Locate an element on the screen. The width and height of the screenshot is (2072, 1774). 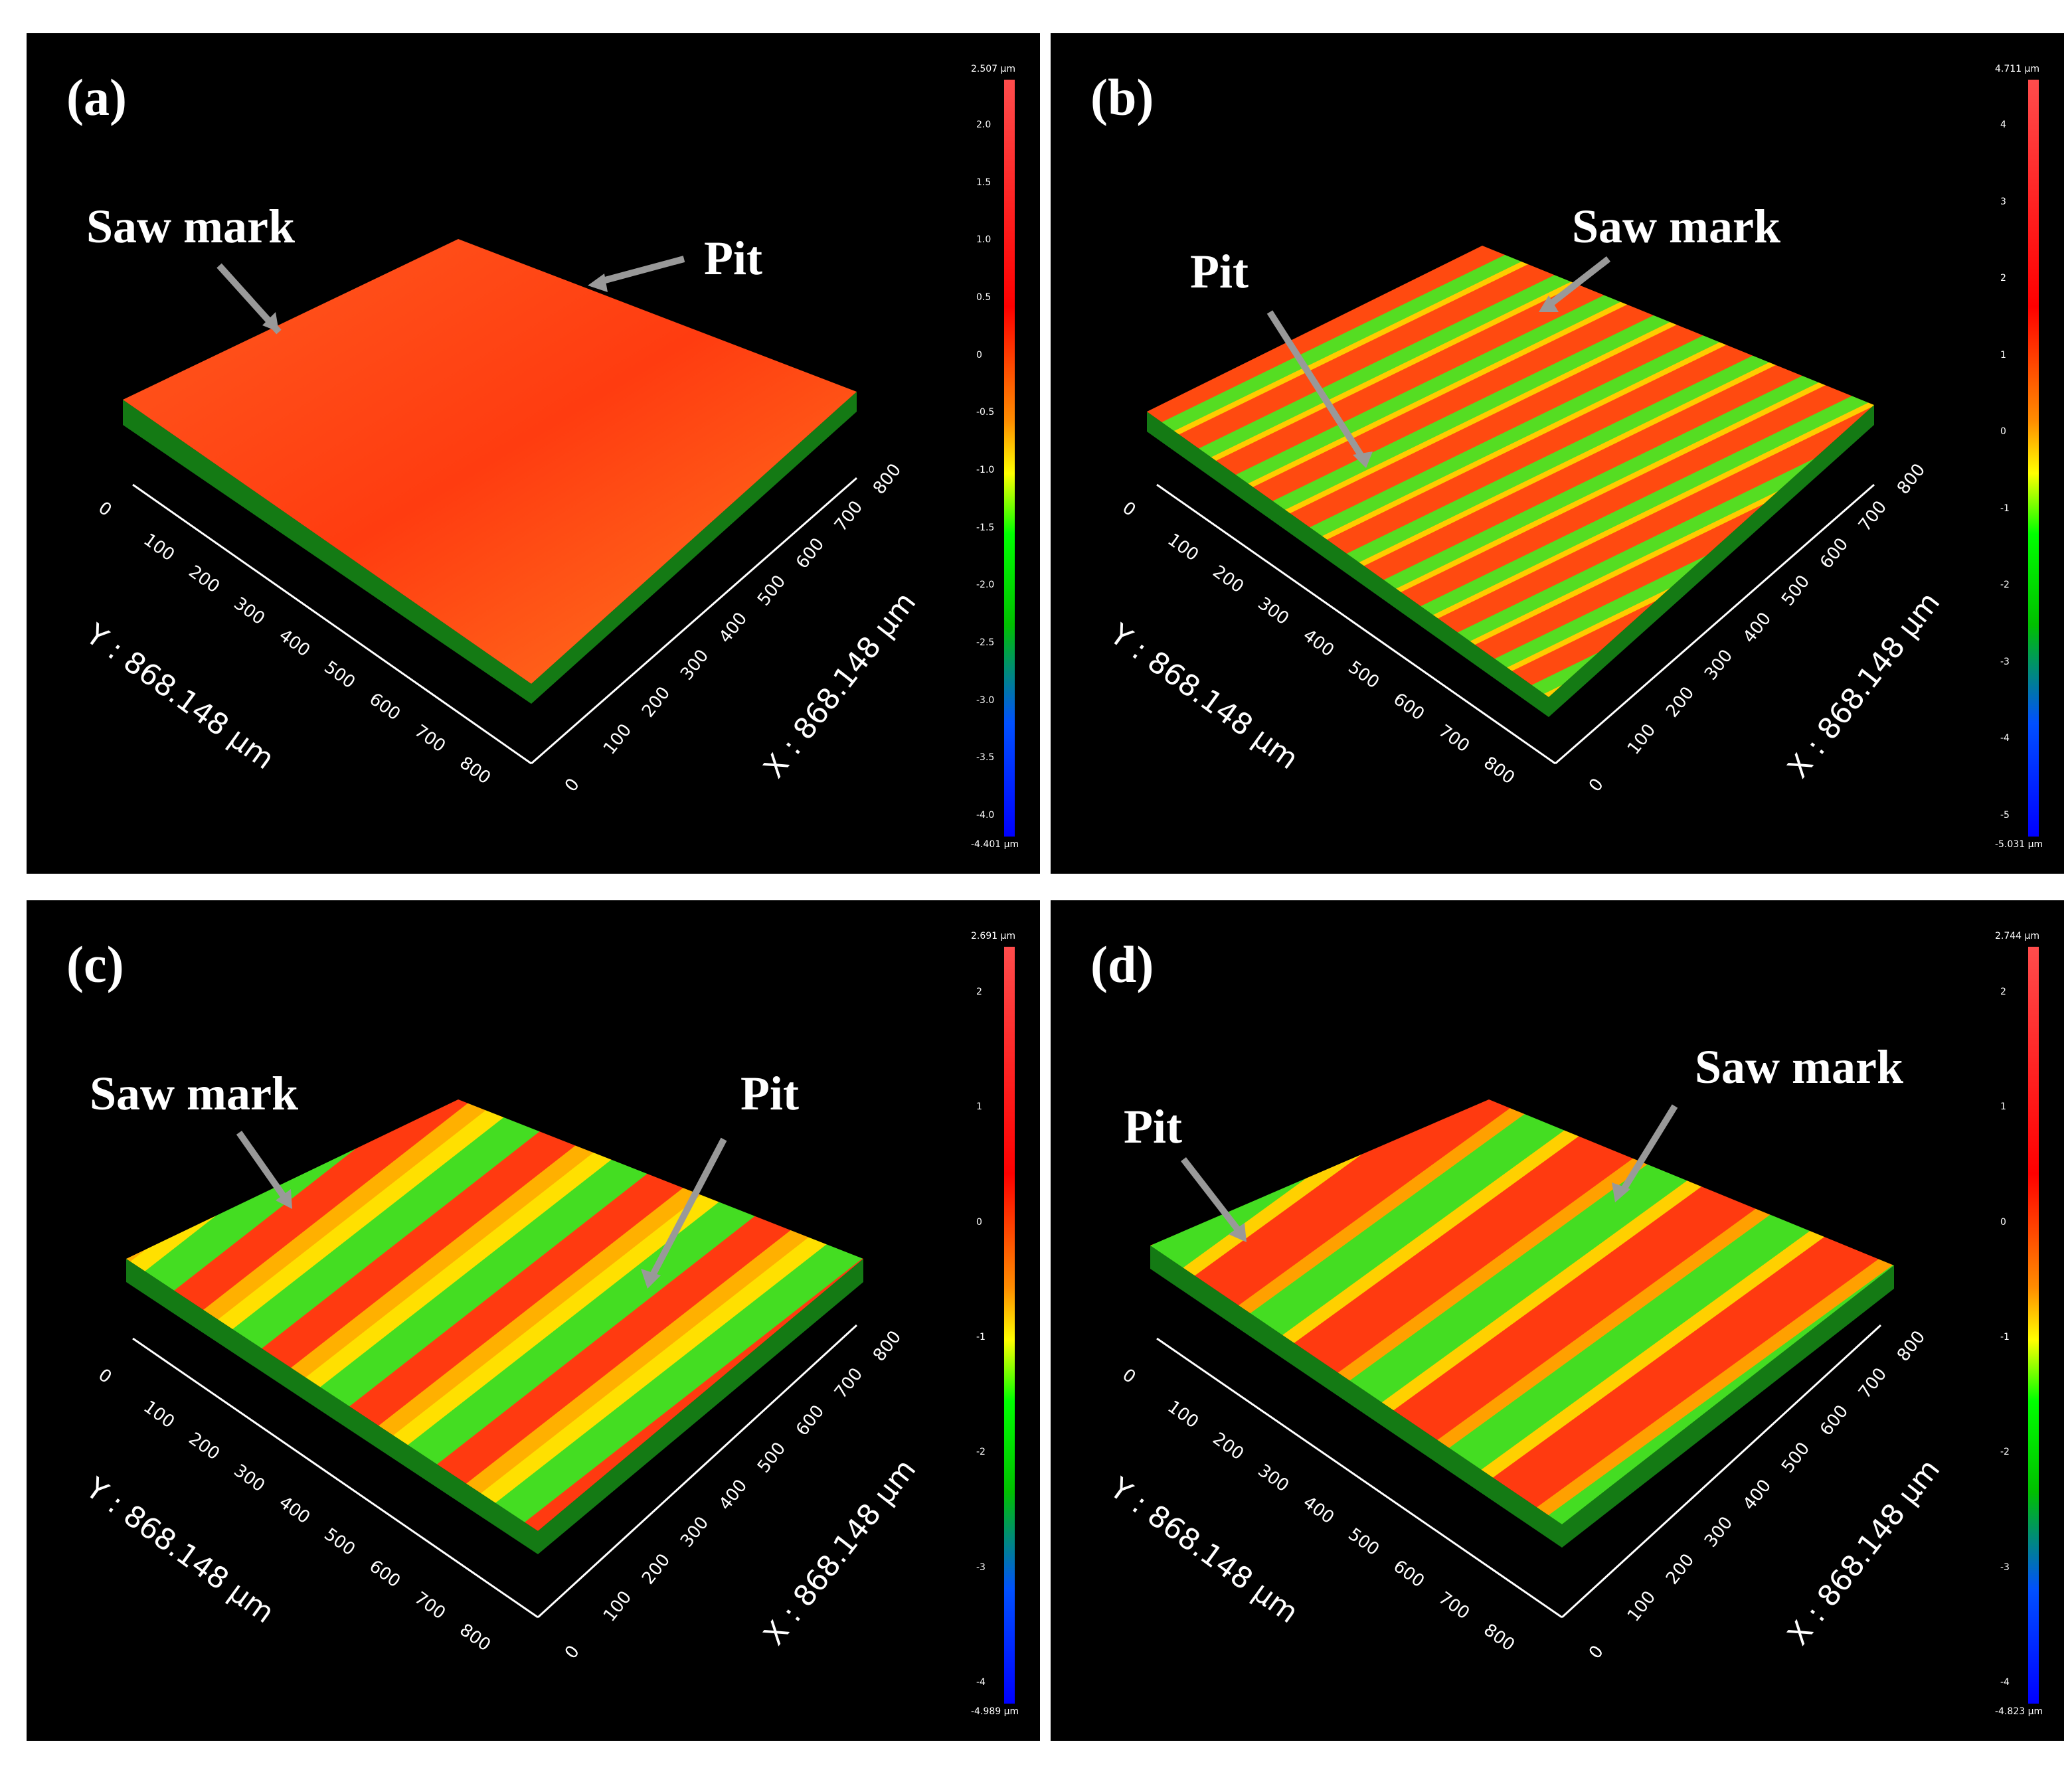
colorbar-tick-label: 0.5 is located at coordinates (984, 297).